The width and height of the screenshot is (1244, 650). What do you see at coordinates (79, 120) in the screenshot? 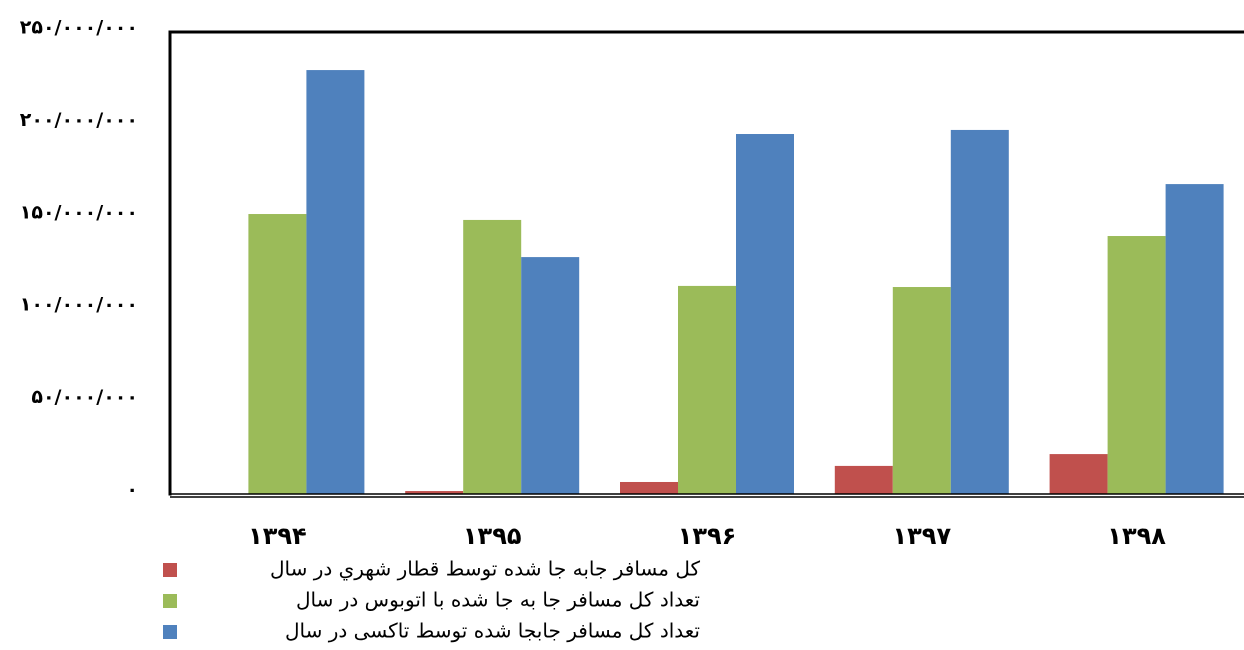
I see `y-tick-label: ۲۰۰/۰۰۰/۰۰۰` at bounding box center [79, 120].